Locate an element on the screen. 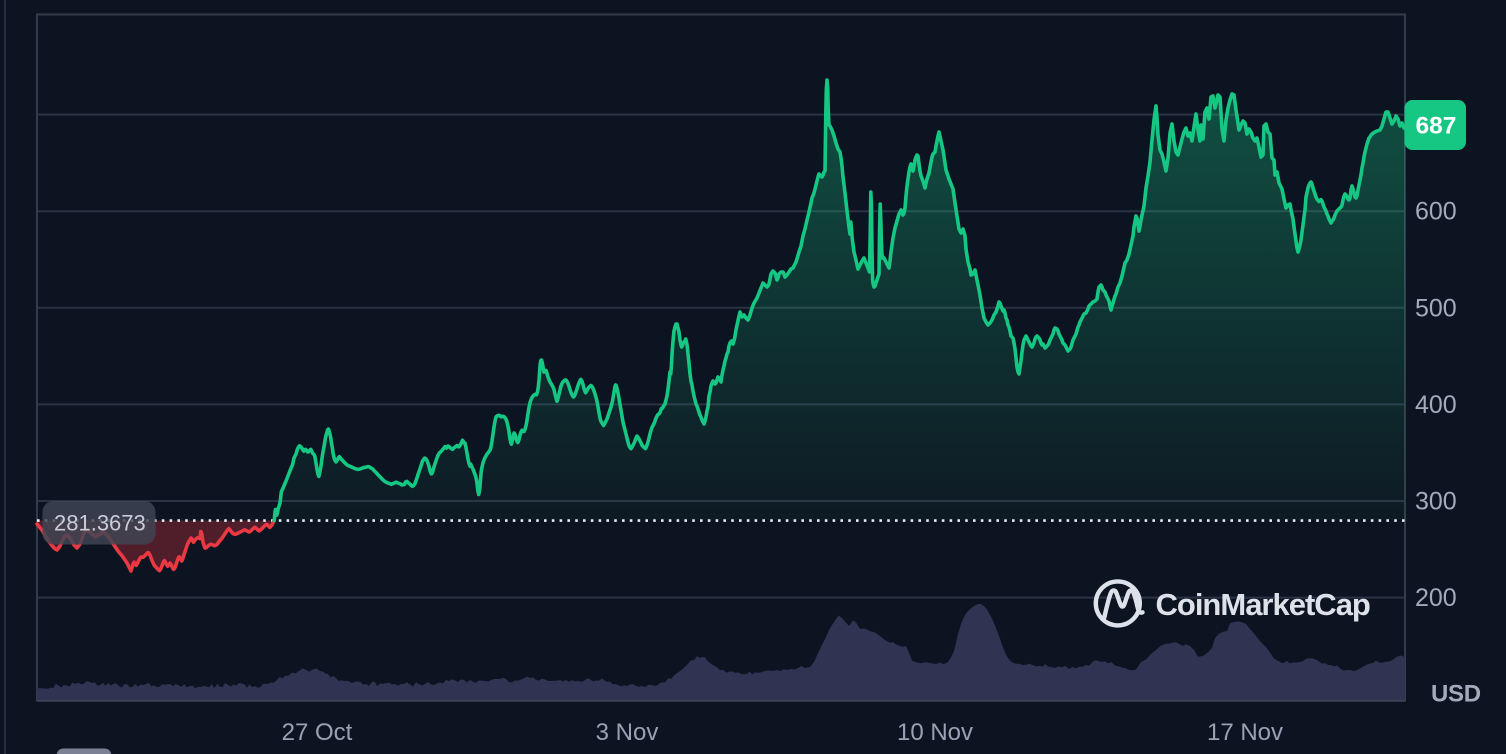 This screenshot has width=1506, height=754. svg-text: 3 Nov is located at coordinates (627, 732).